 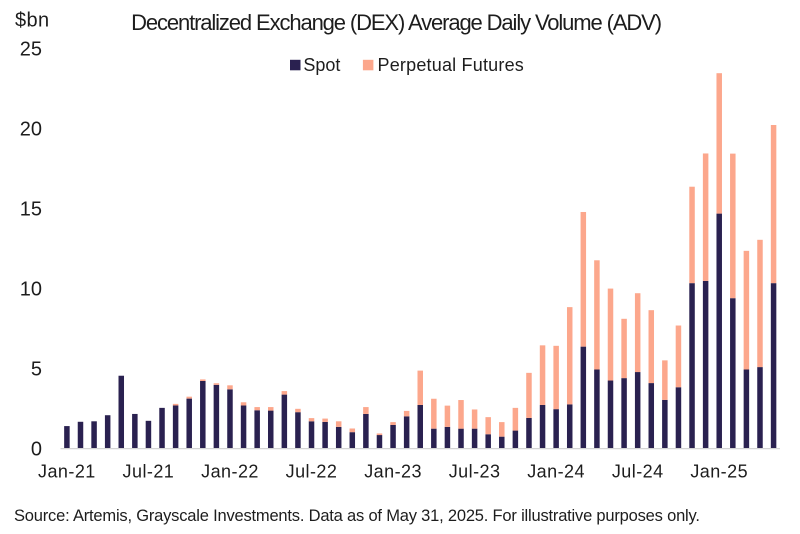 I want to click on svg-text: 5, so click(x=36, y=369).